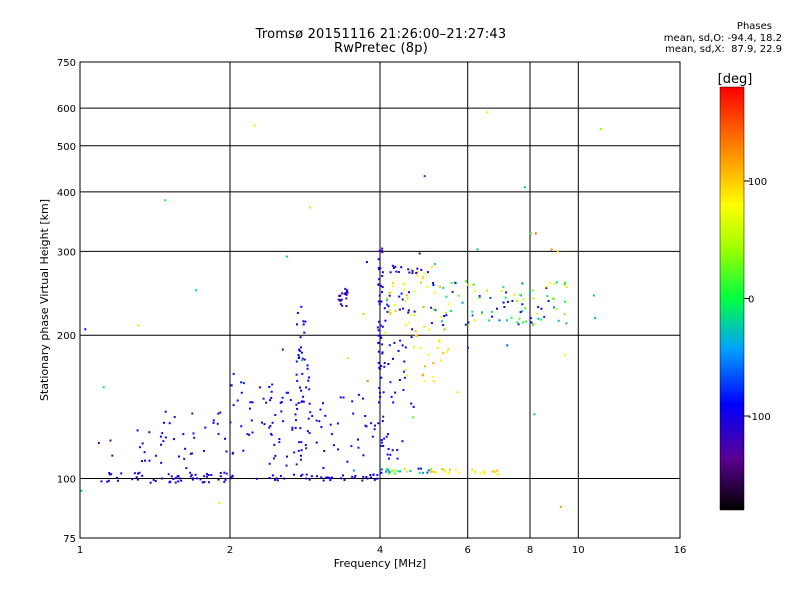 The height and width of the screenshot is (600, 800). Describe the element at coordinates (69, 539) in the screenshot. I see `y-tick-label: 75` at that location.